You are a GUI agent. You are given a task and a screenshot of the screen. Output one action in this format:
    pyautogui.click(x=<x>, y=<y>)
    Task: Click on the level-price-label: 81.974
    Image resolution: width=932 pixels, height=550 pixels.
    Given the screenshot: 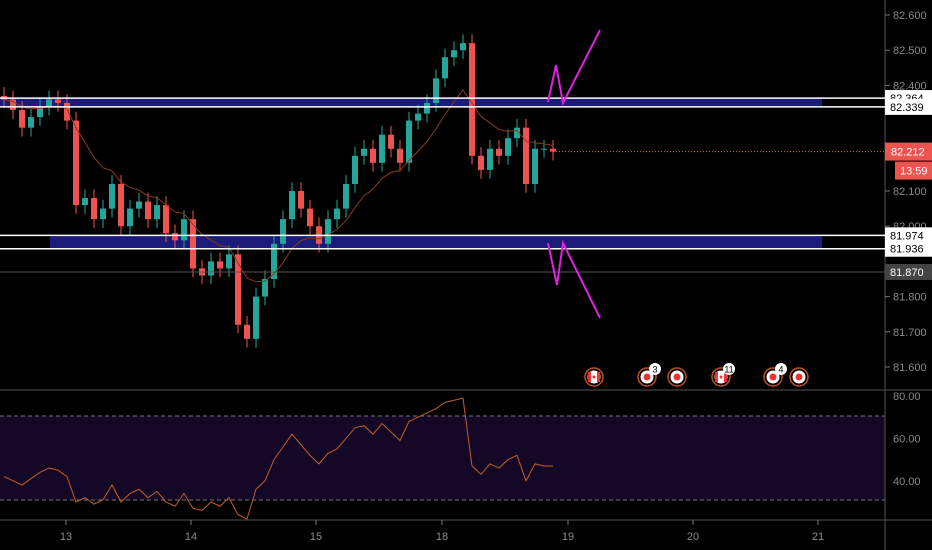 What is the action you would take?
    pyautogui.click(x=907, y=236)
    